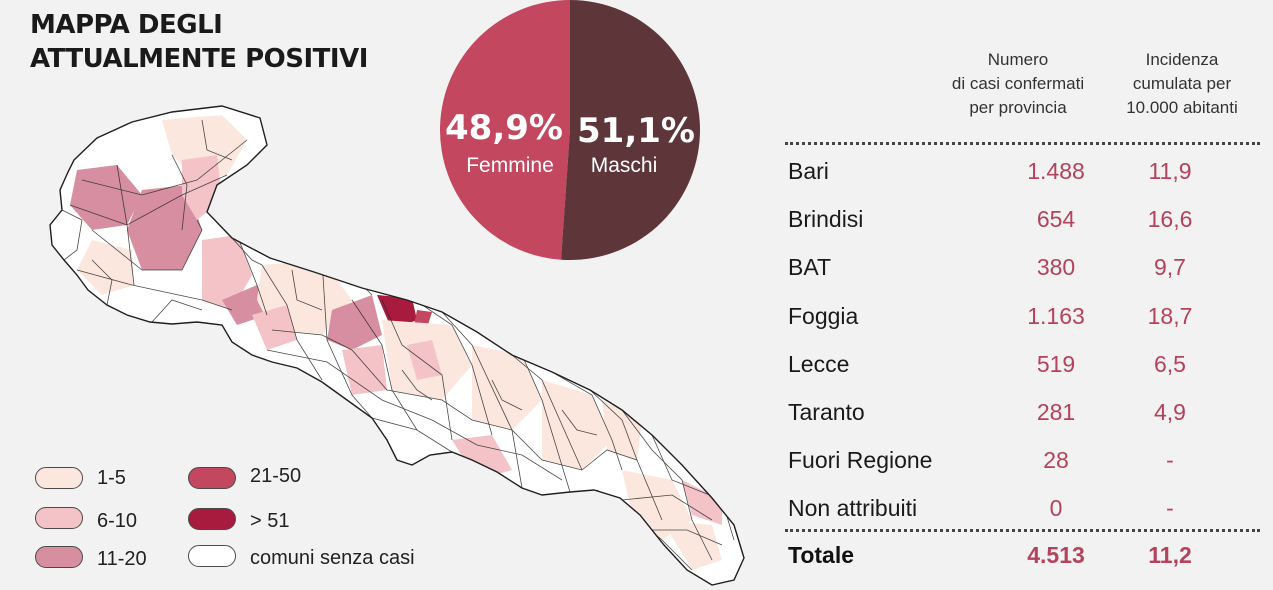 This screenshot has width=1273, height=590. I want to click on province-name: Fuori Regione, so click(860, 460).